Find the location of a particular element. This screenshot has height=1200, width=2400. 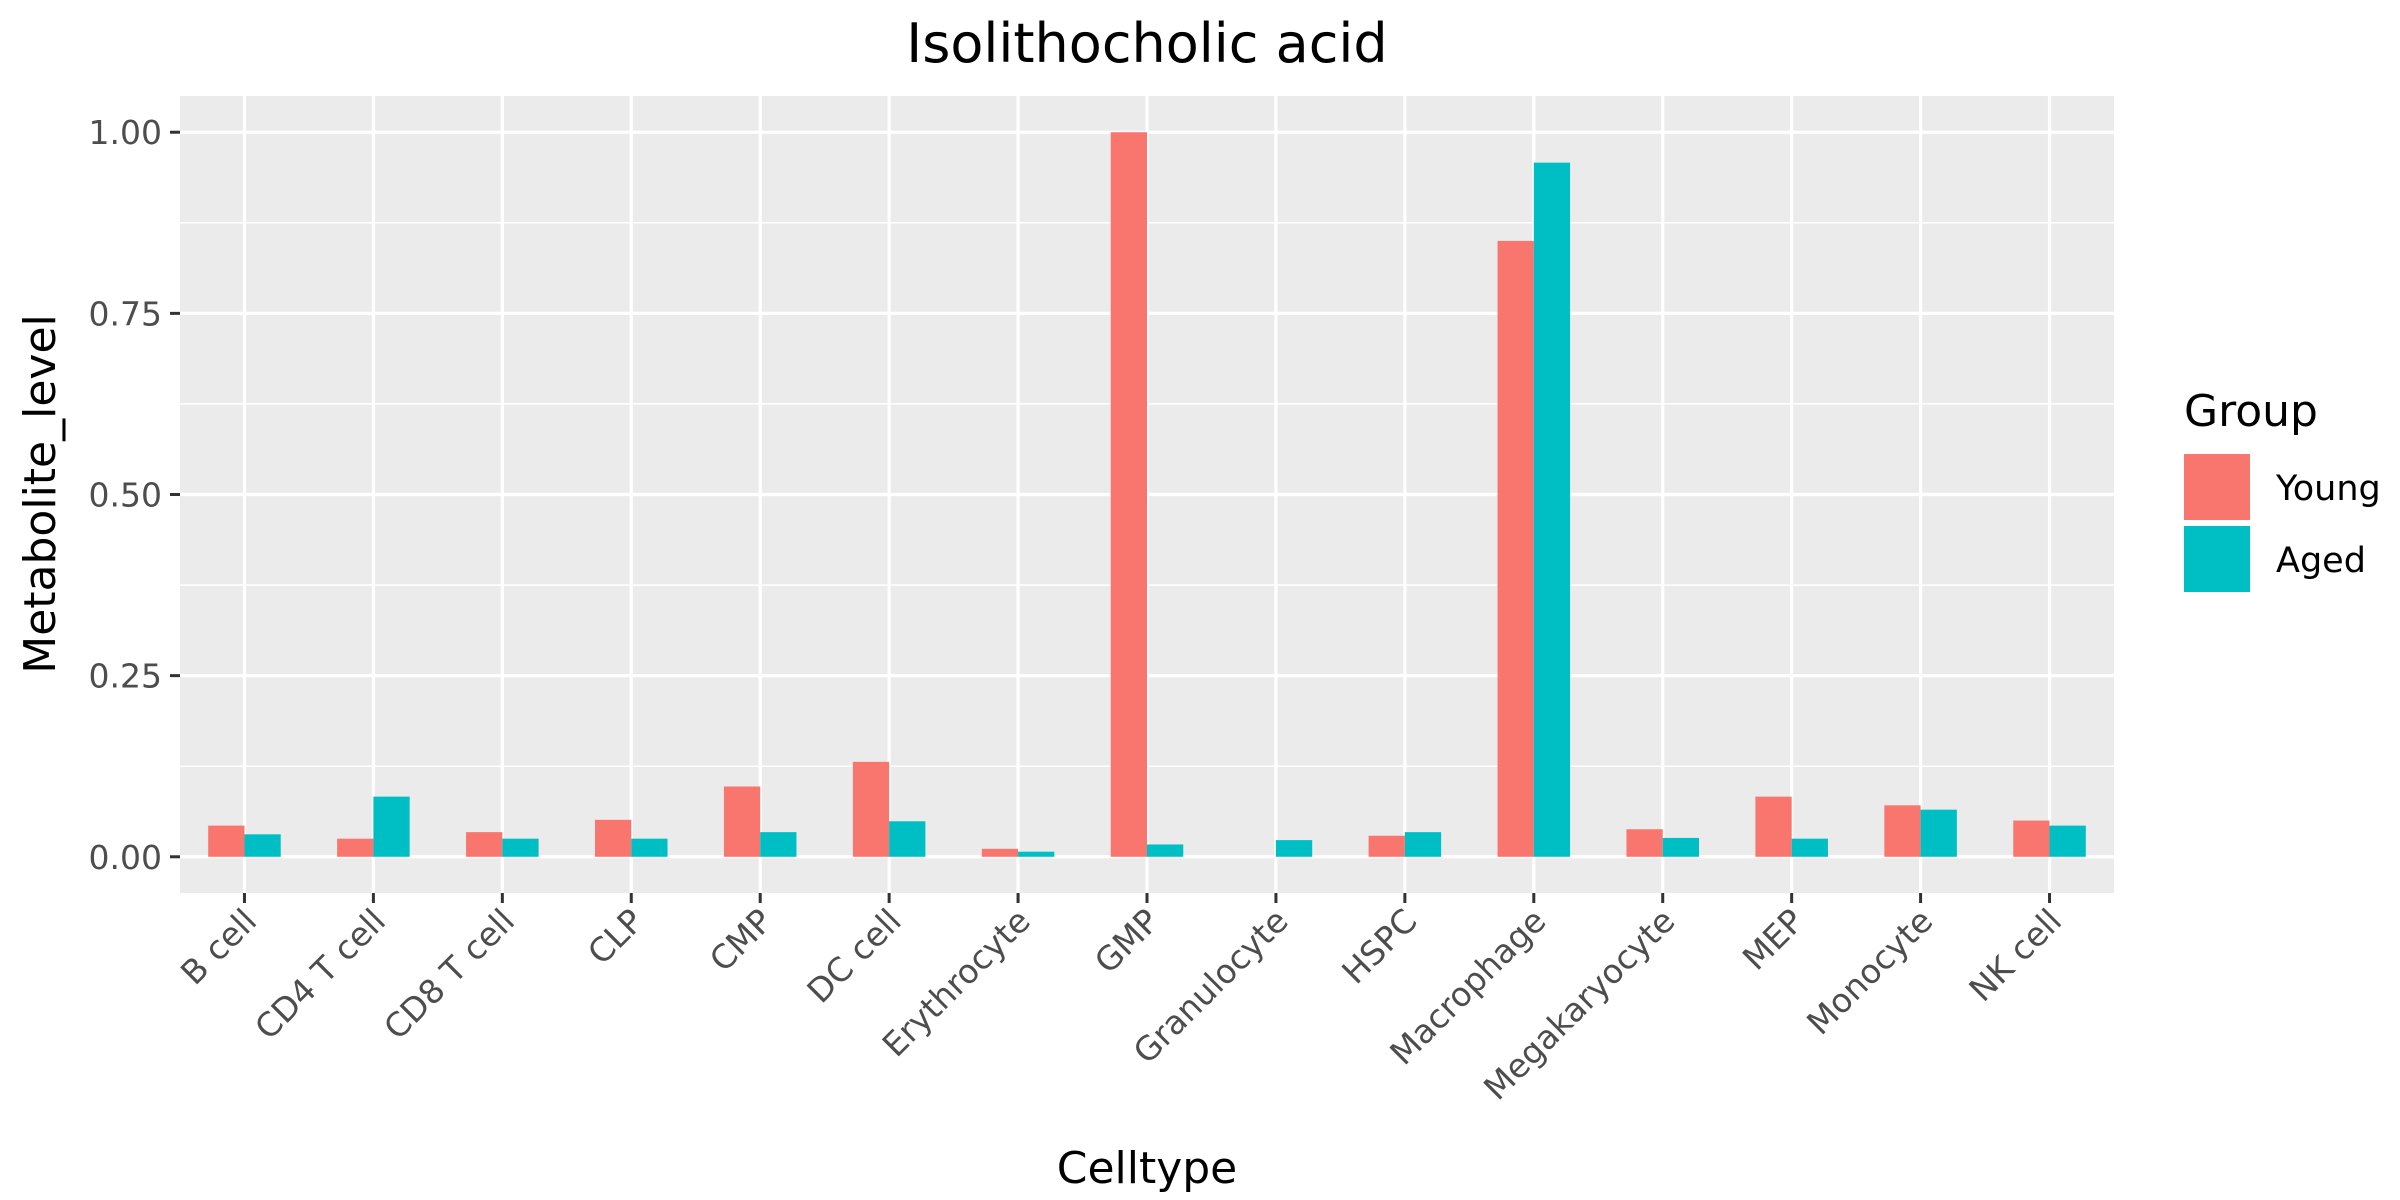

legend-label-aged: Aged is located at coordinates (2321, 561).